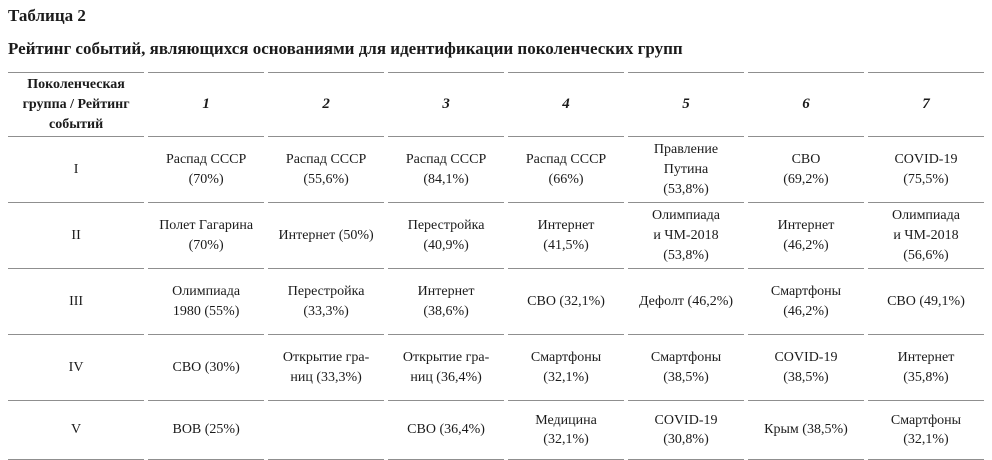  Describe the element at coordinates (566, 104) in the screenshot. I see `rank-header-cell-4: 4` at that location.